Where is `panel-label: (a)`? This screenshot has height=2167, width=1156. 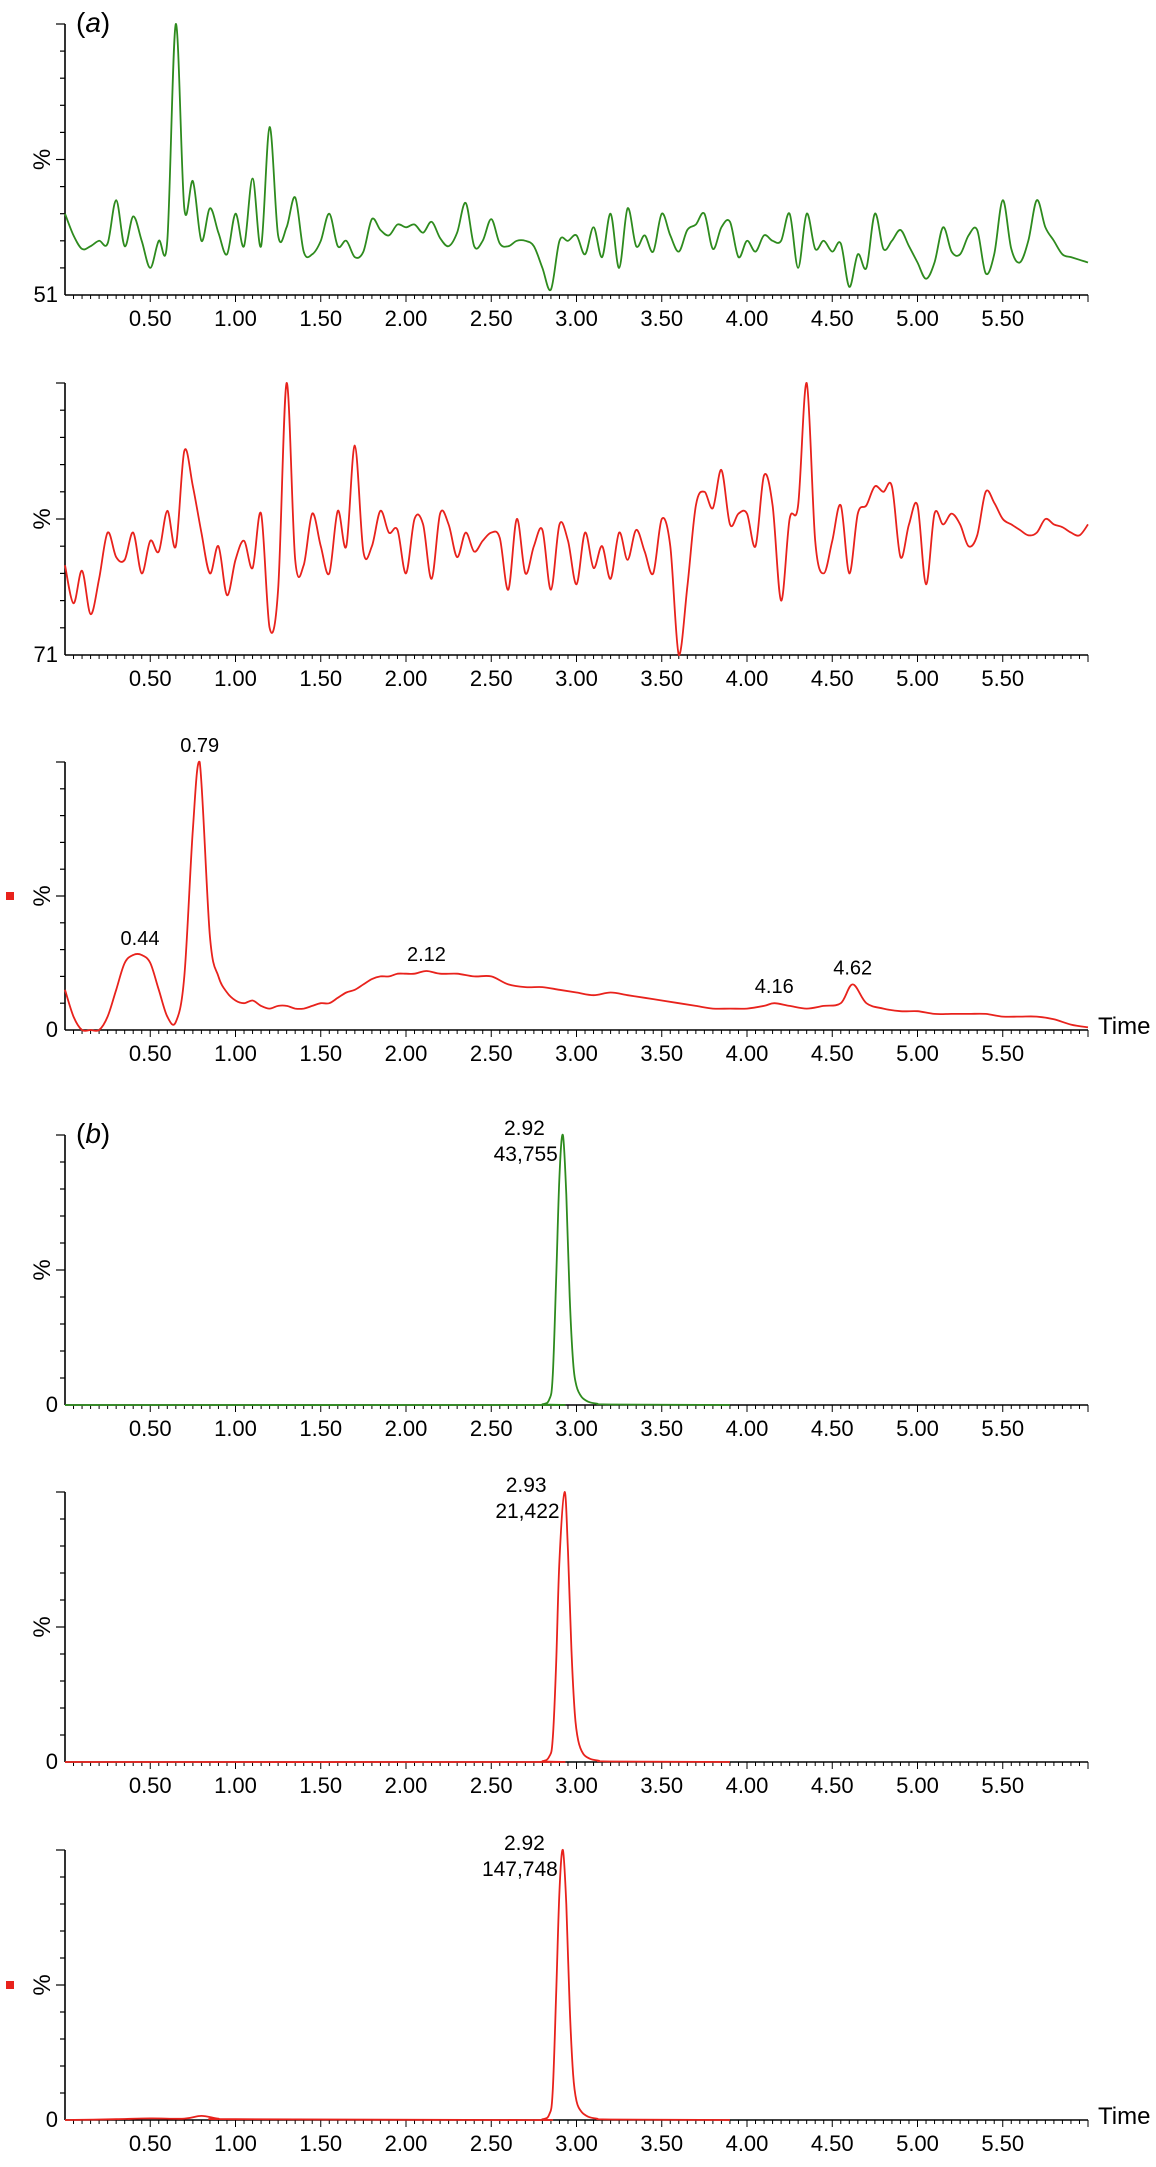 panel-label: (a) is located at coordinates (93, 22).